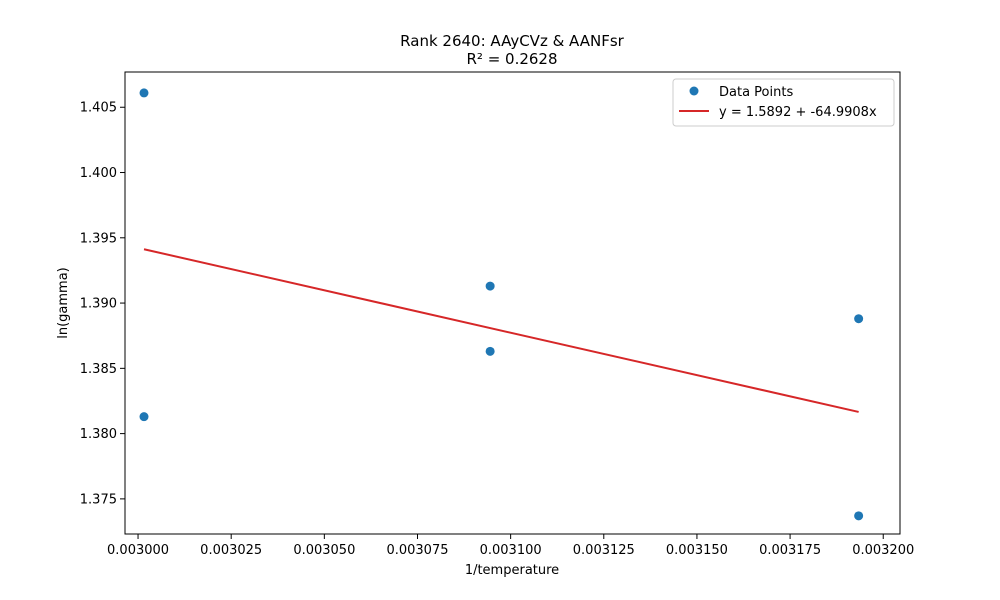 This screenshot has width=1000, height=600. What do you see at coordinates (756, 92) in the screenshot?
I see `legend-label-data-points: Data Points` at bounding box center [756, 92].